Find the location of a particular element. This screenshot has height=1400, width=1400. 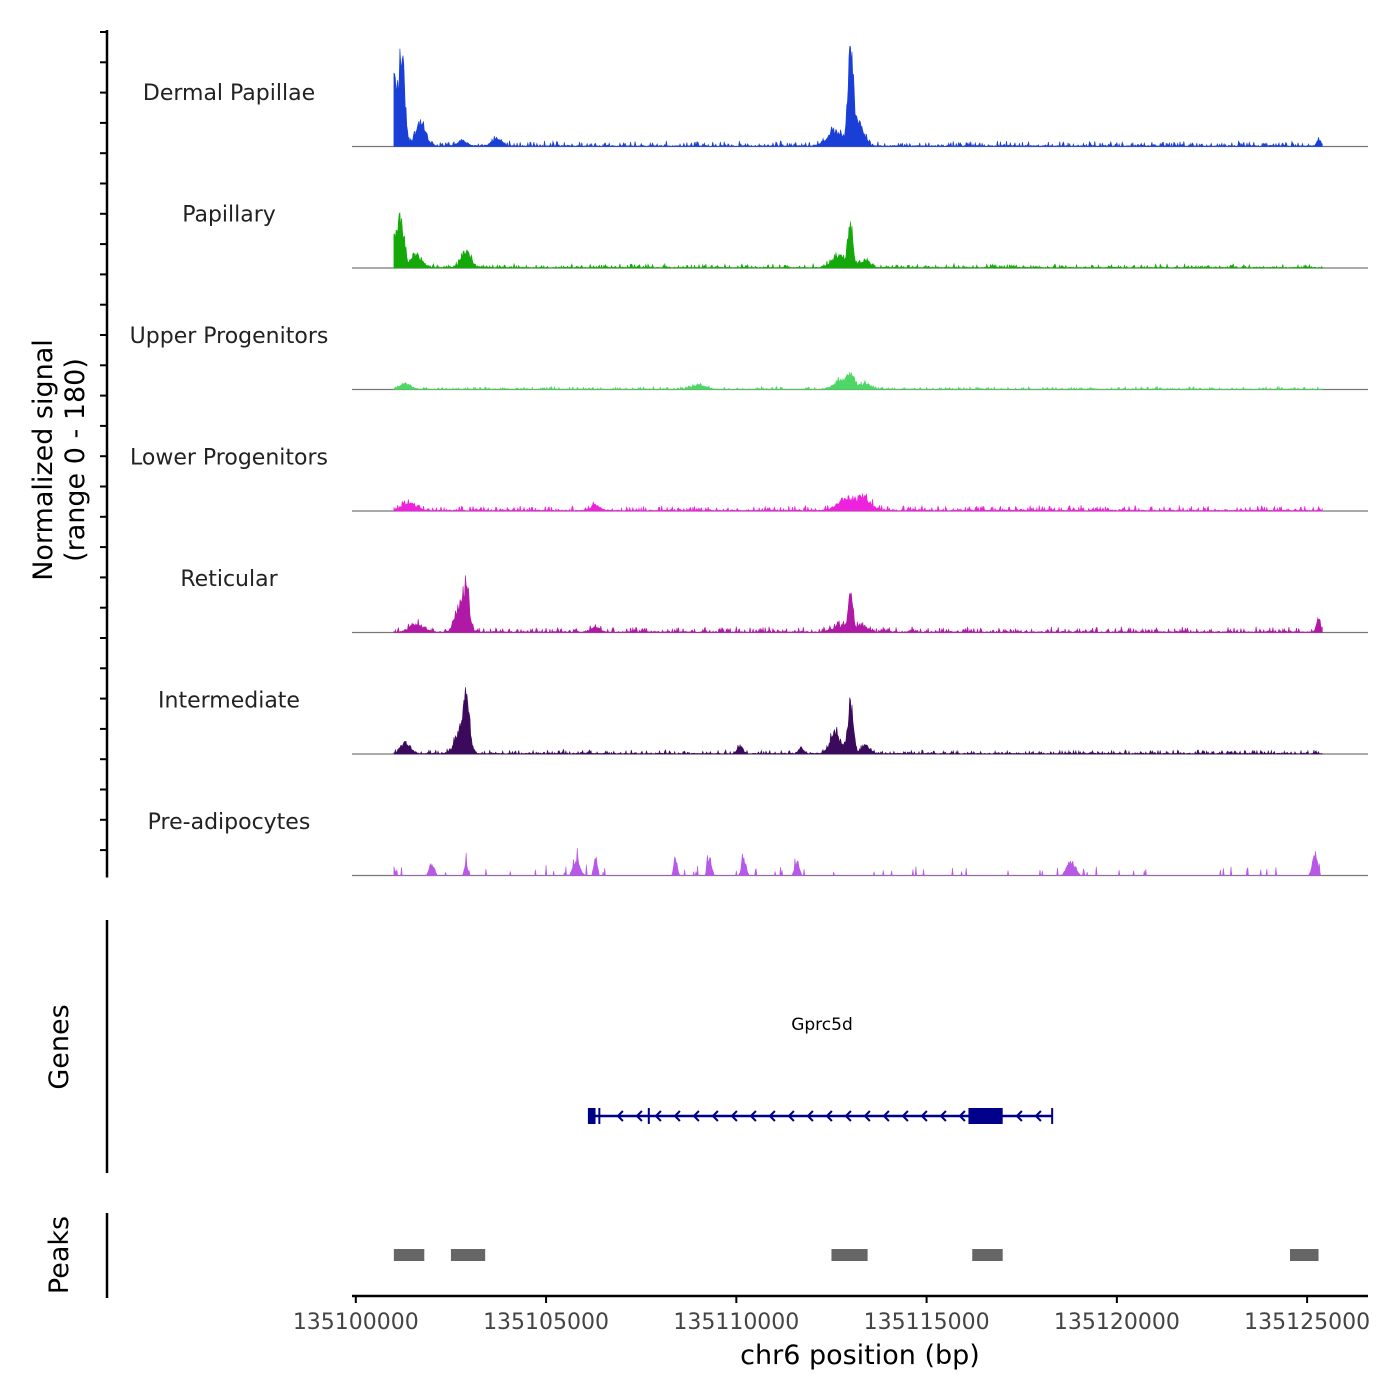

x-tick-label: 135100000 is located at coordinates (356, 1322).